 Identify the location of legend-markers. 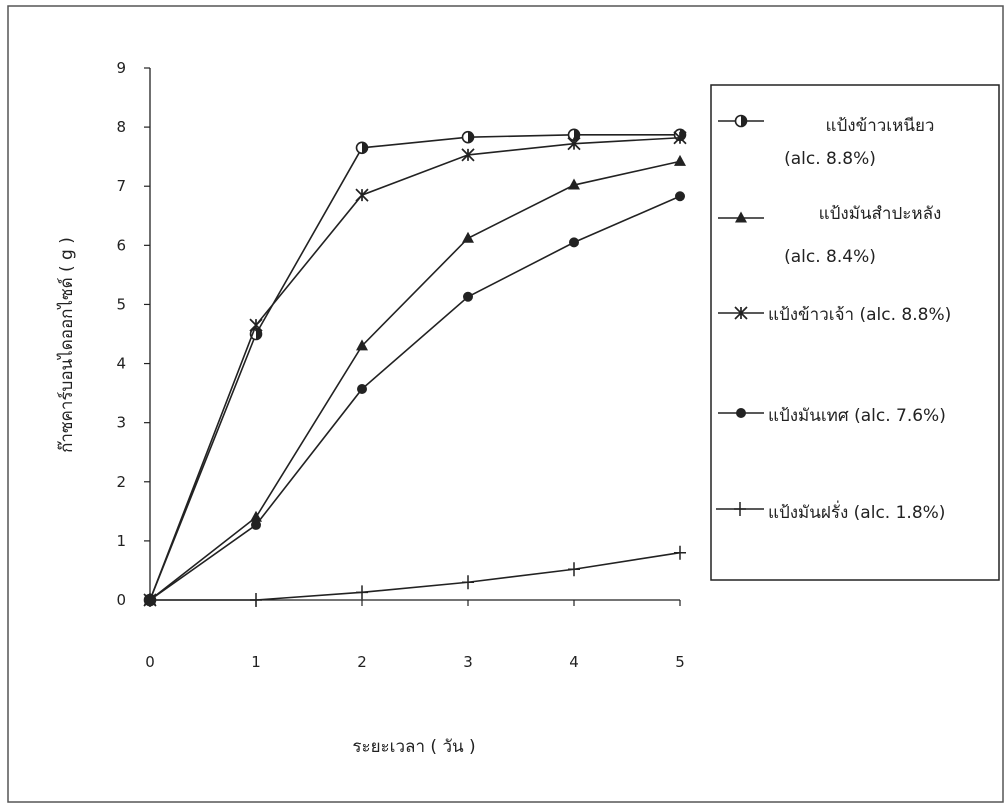
(740, 315).